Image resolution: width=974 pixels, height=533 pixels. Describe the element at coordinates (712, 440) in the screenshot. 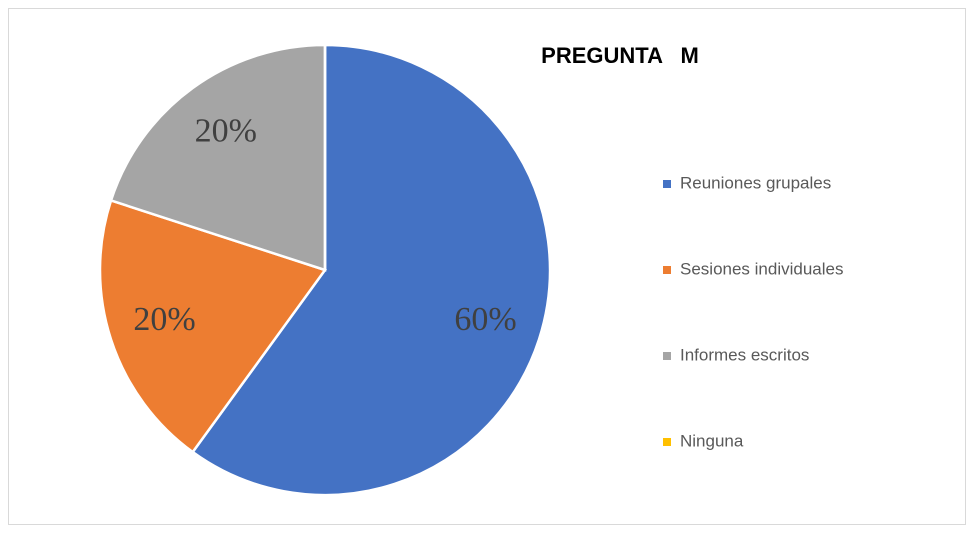

I see `legend-label: Ninguna` at that location.